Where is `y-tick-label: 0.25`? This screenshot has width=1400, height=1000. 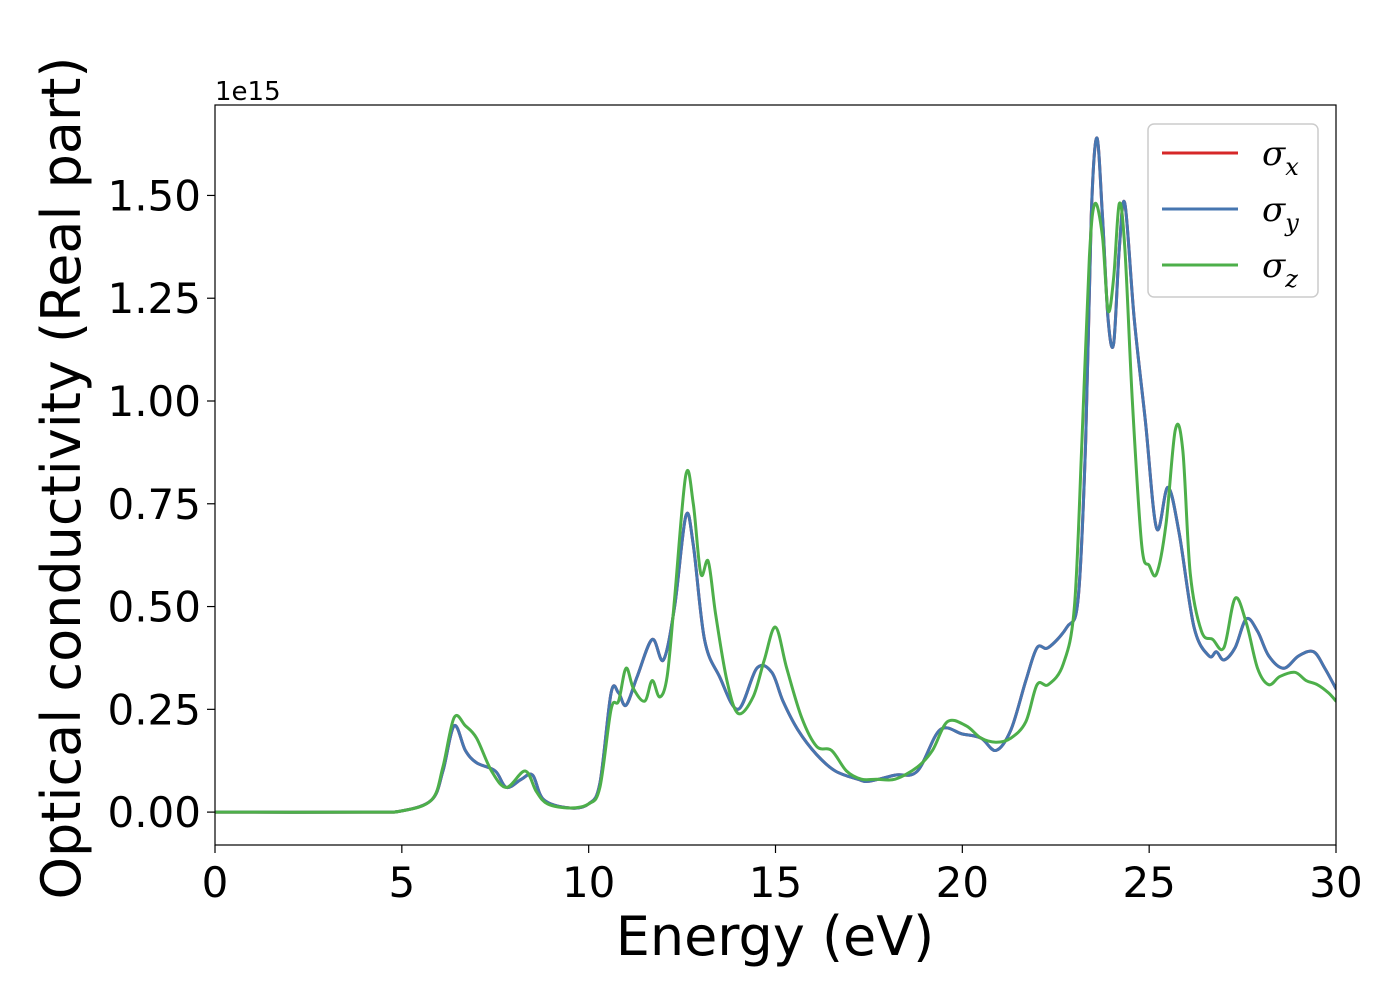 y-tick-label: 0.25 is located at coordinates (154, 709).